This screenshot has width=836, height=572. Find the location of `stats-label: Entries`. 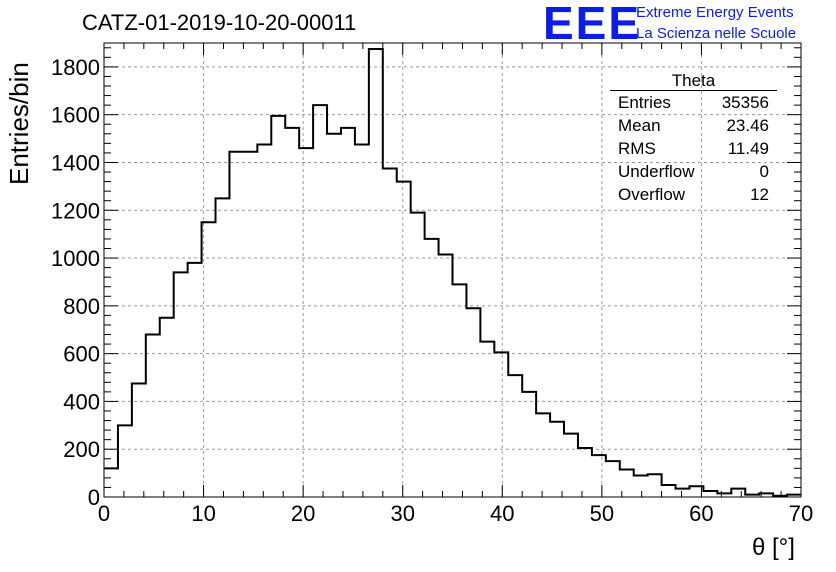

stats-label: Entries is located at coordinates (644, 102).